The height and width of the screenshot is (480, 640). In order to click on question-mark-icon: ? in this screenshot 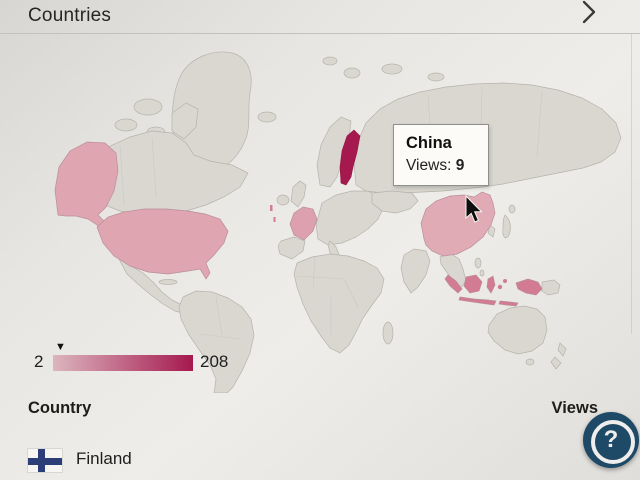, I will do `click(611, 439)`.